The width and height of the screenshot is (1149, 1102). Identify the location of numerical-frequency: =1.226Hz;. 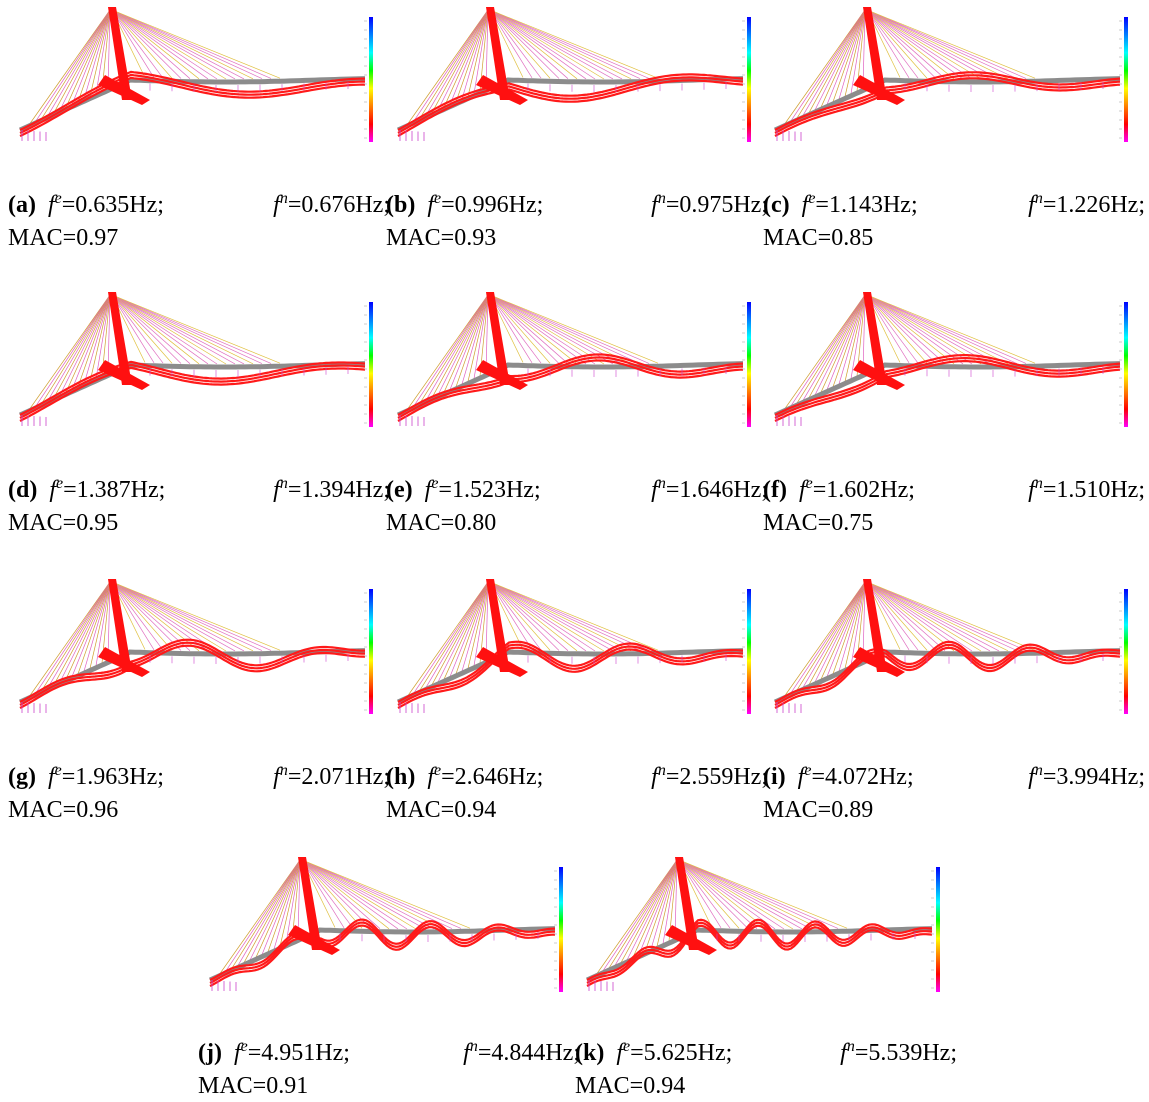
(1093, 205).